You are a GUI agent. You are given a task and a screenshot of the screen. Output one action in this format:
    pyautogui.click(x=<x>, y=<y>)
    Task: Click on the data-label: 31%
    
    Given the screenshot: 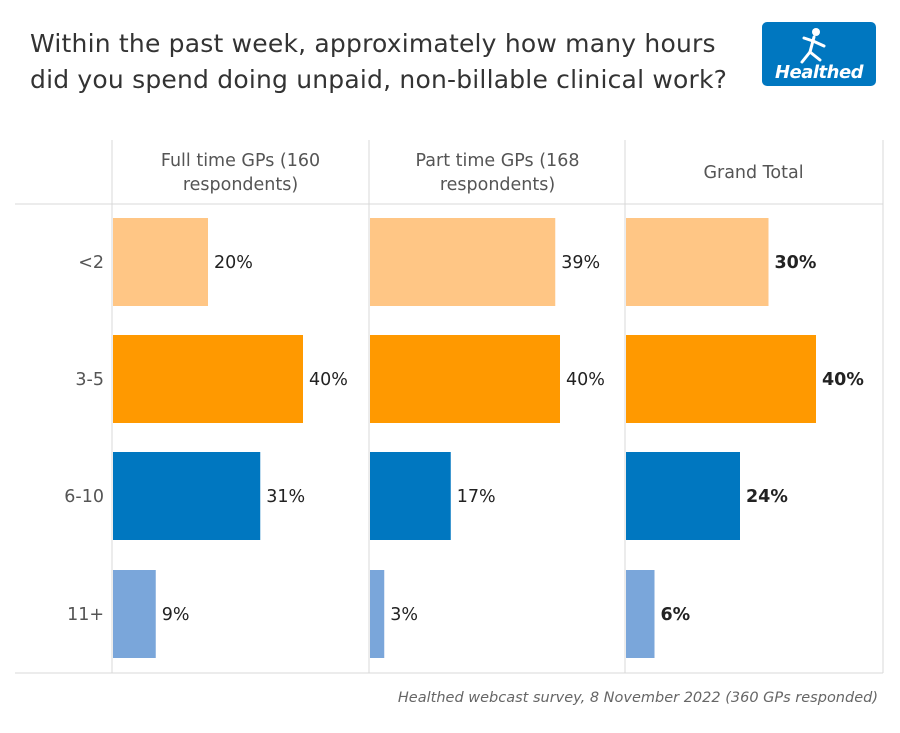 What is the action you would take?
    pyautogui.click(x=285, y=497)
    